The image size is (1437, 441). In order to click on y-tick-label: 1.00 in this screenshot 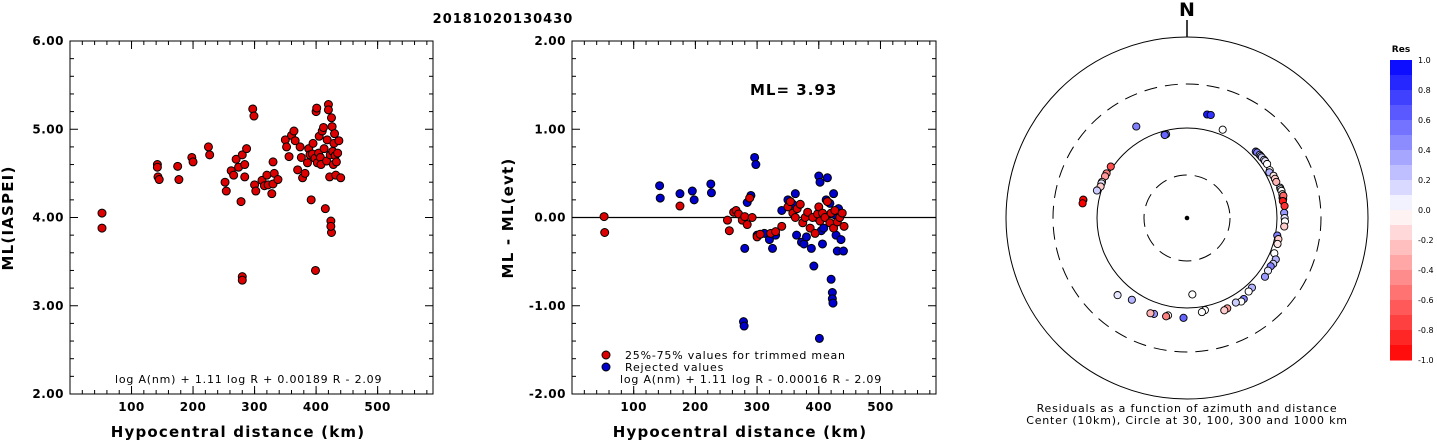, I will do `click(550, 129)`.